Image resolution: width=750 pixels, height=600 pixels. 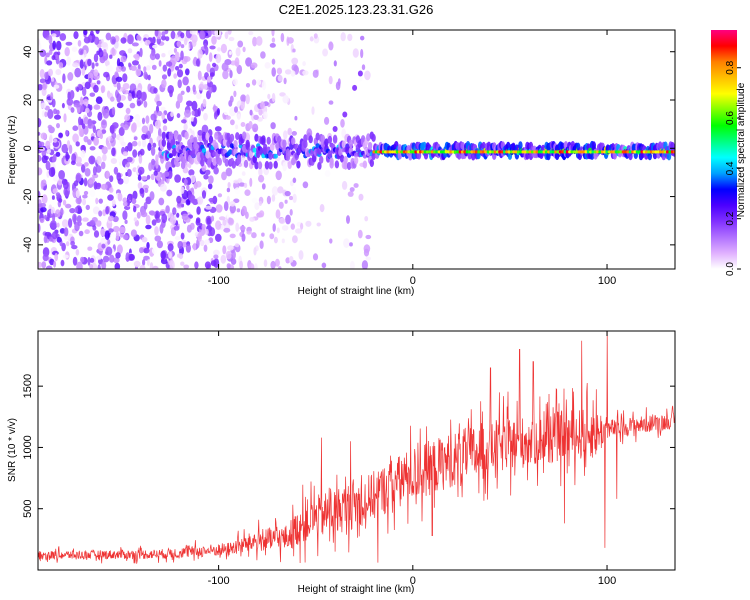 I want to click on x-tick-label: 0, so click(x=413, y=581).